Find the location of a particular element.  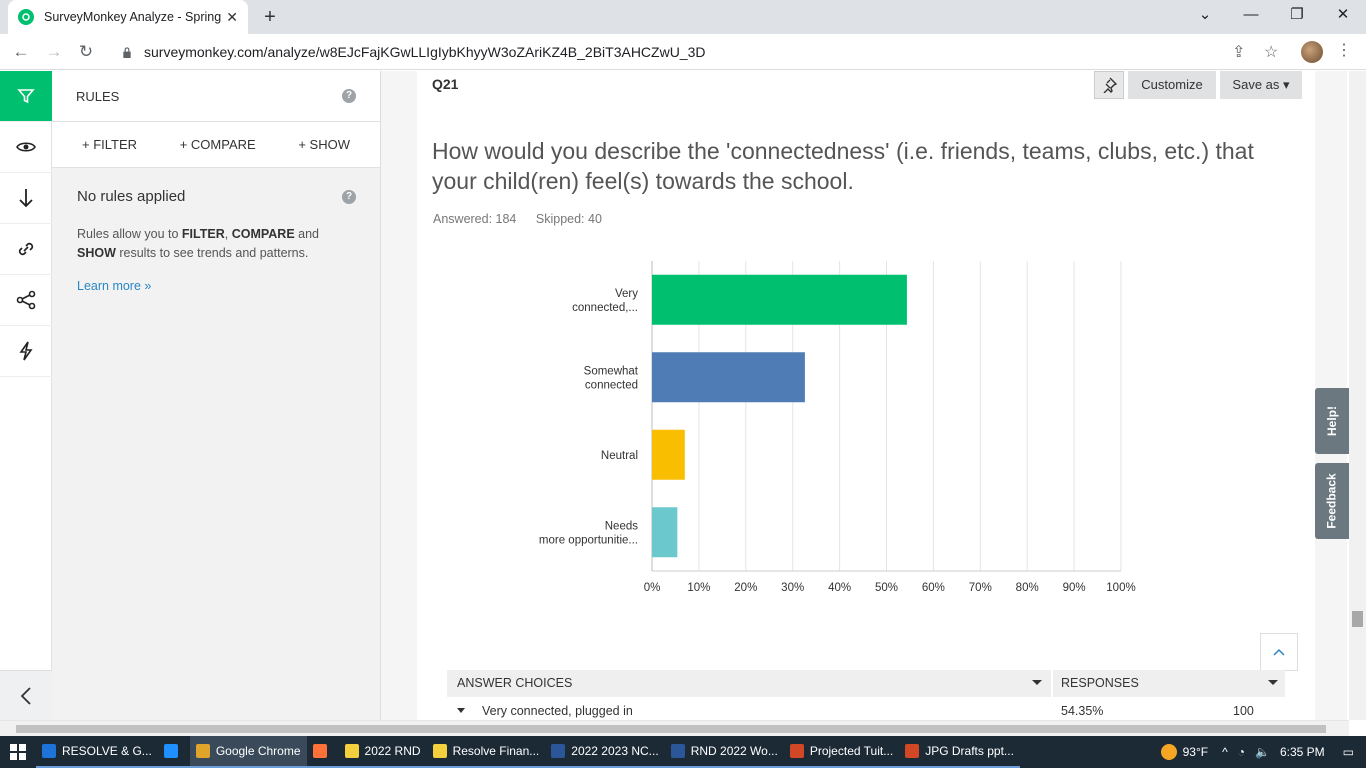

profile-avatar is located at coordinates (1312, 52).